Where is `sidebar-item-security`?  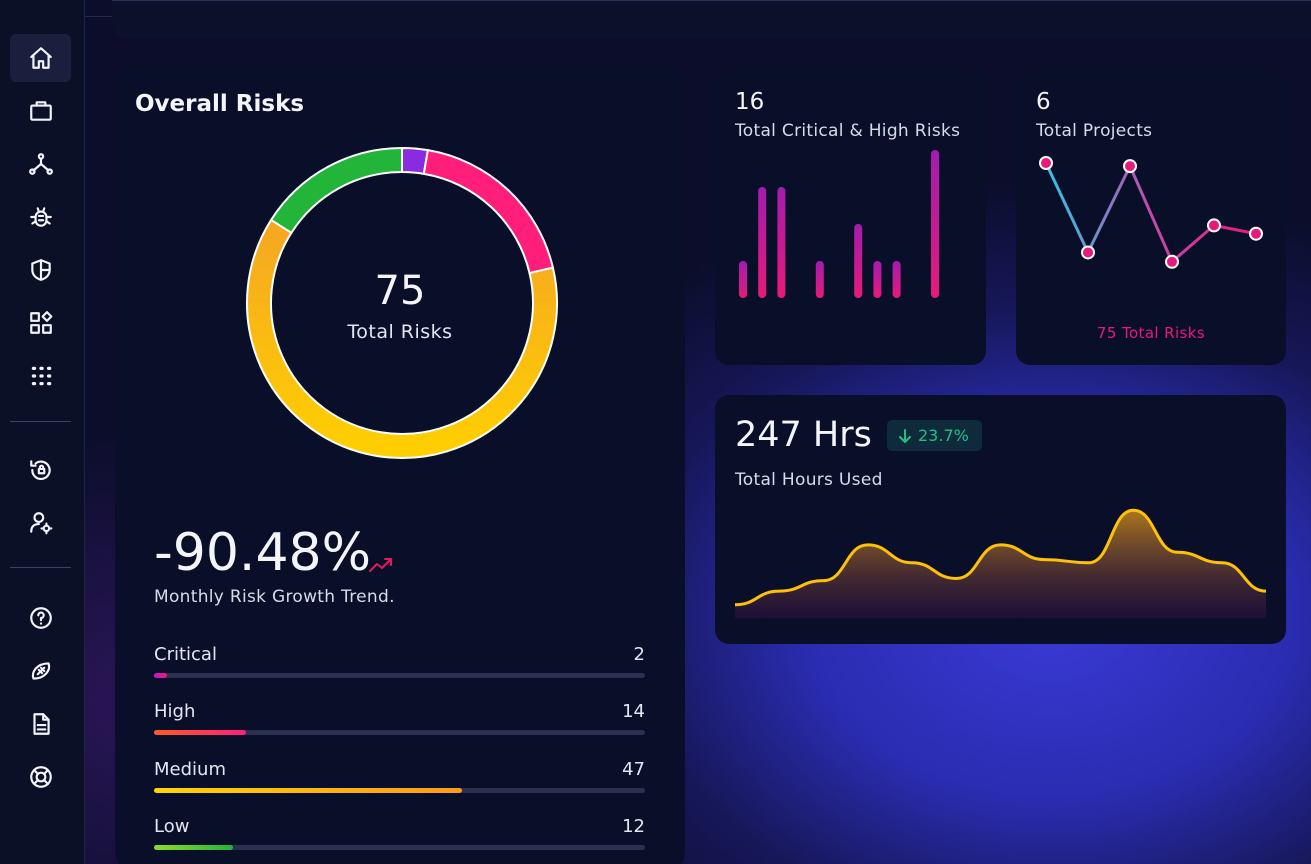 sidebar-item-security is located at coordinates (40, 270).